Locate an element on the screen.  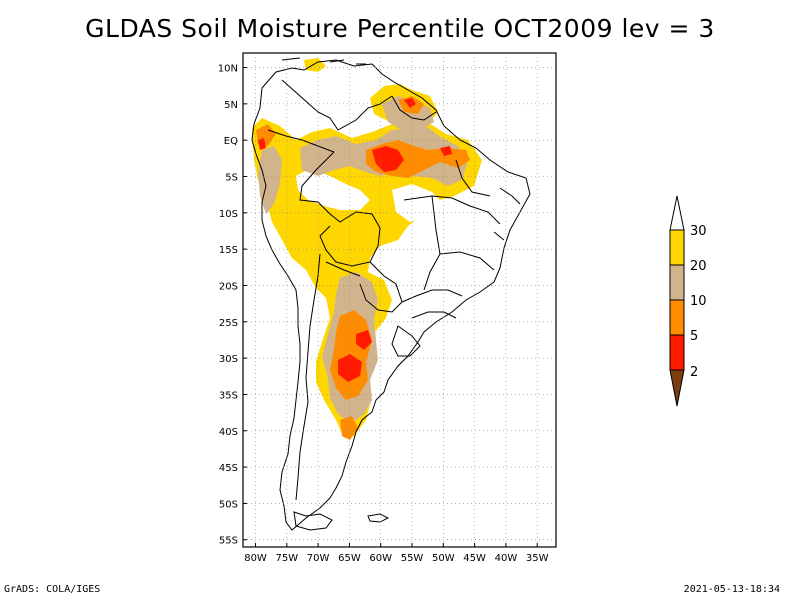
colorbar-bottom-arrow is located at coordinates (677, 388).